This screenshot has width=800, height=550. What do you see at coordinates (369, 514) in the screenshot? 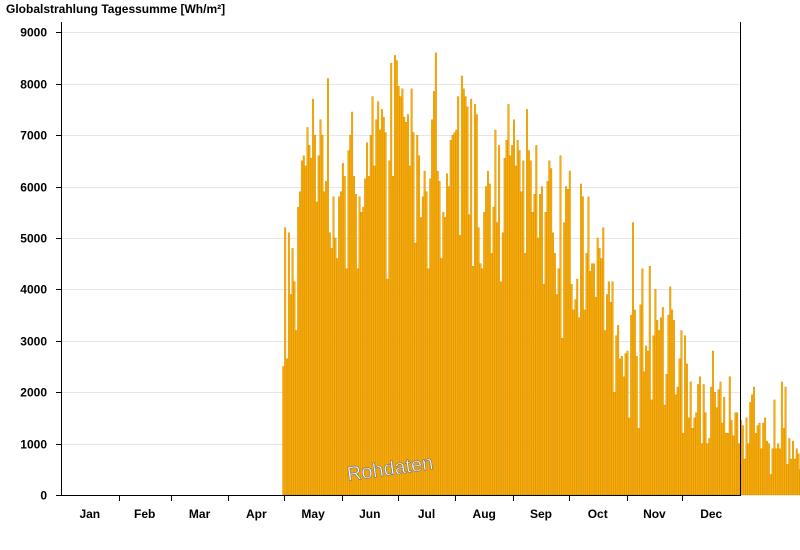
I see `x-tick-label: Jun` at bounding box center [369, 514].